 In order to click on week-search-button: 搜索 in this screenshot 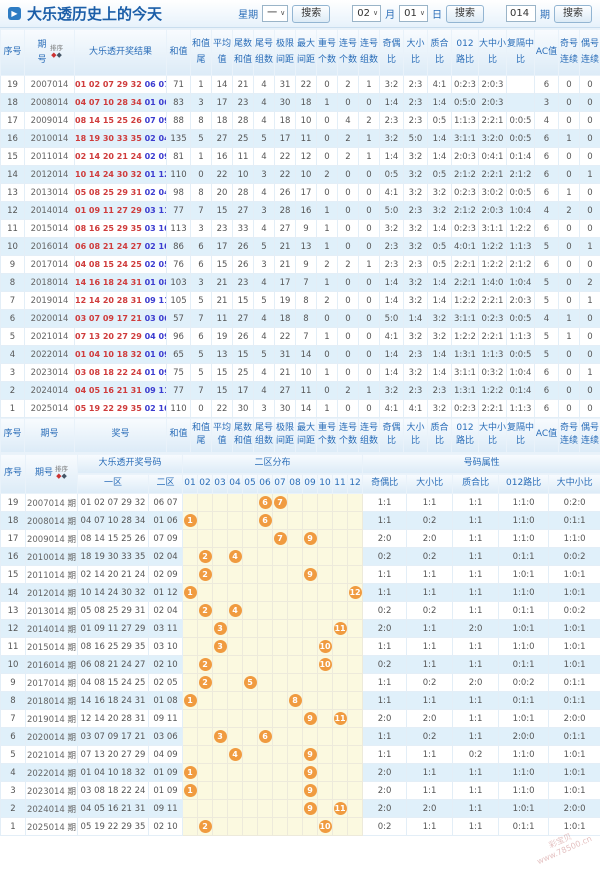, I will do `click(311, 13)`.